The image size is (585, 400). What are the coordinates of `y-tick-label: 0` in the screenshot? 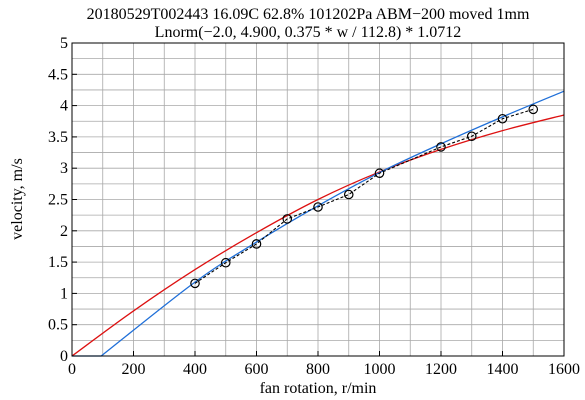 It's located at (64, 356).